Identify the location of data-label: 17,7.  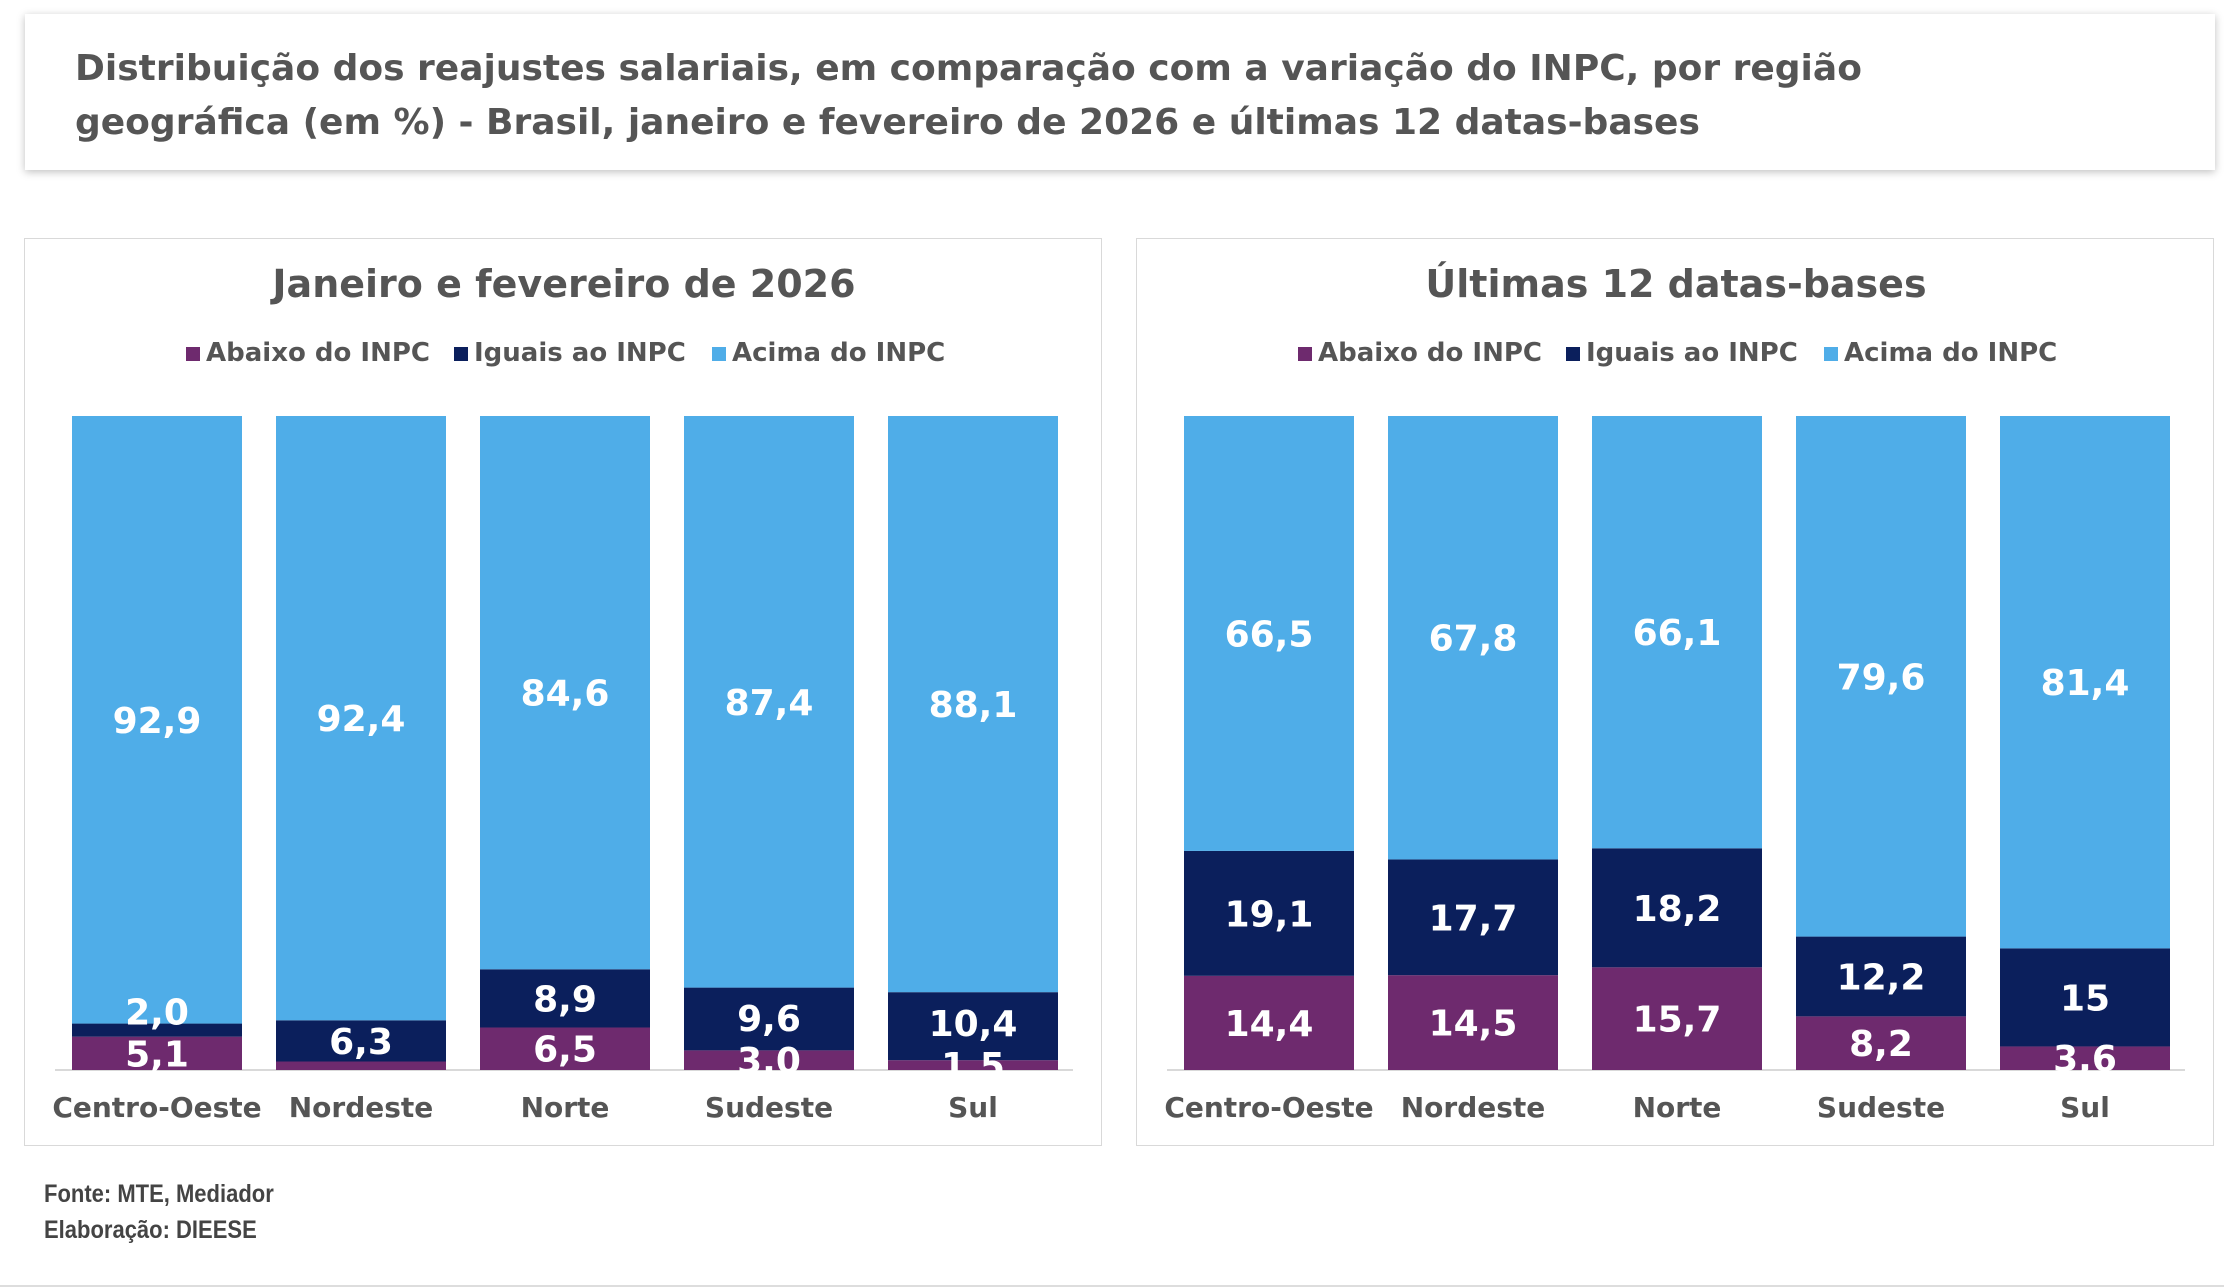
(1473, 918).